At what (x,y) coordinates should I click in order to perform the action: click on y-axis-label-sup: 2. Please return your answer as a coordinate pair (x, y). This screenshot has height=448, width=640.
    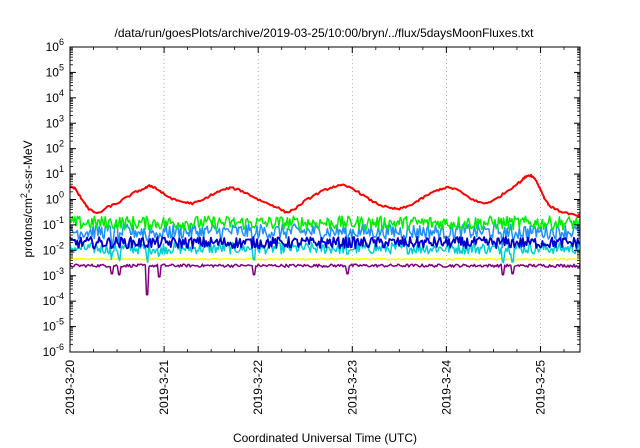
    Looking at the image, I should click on (24, 195).